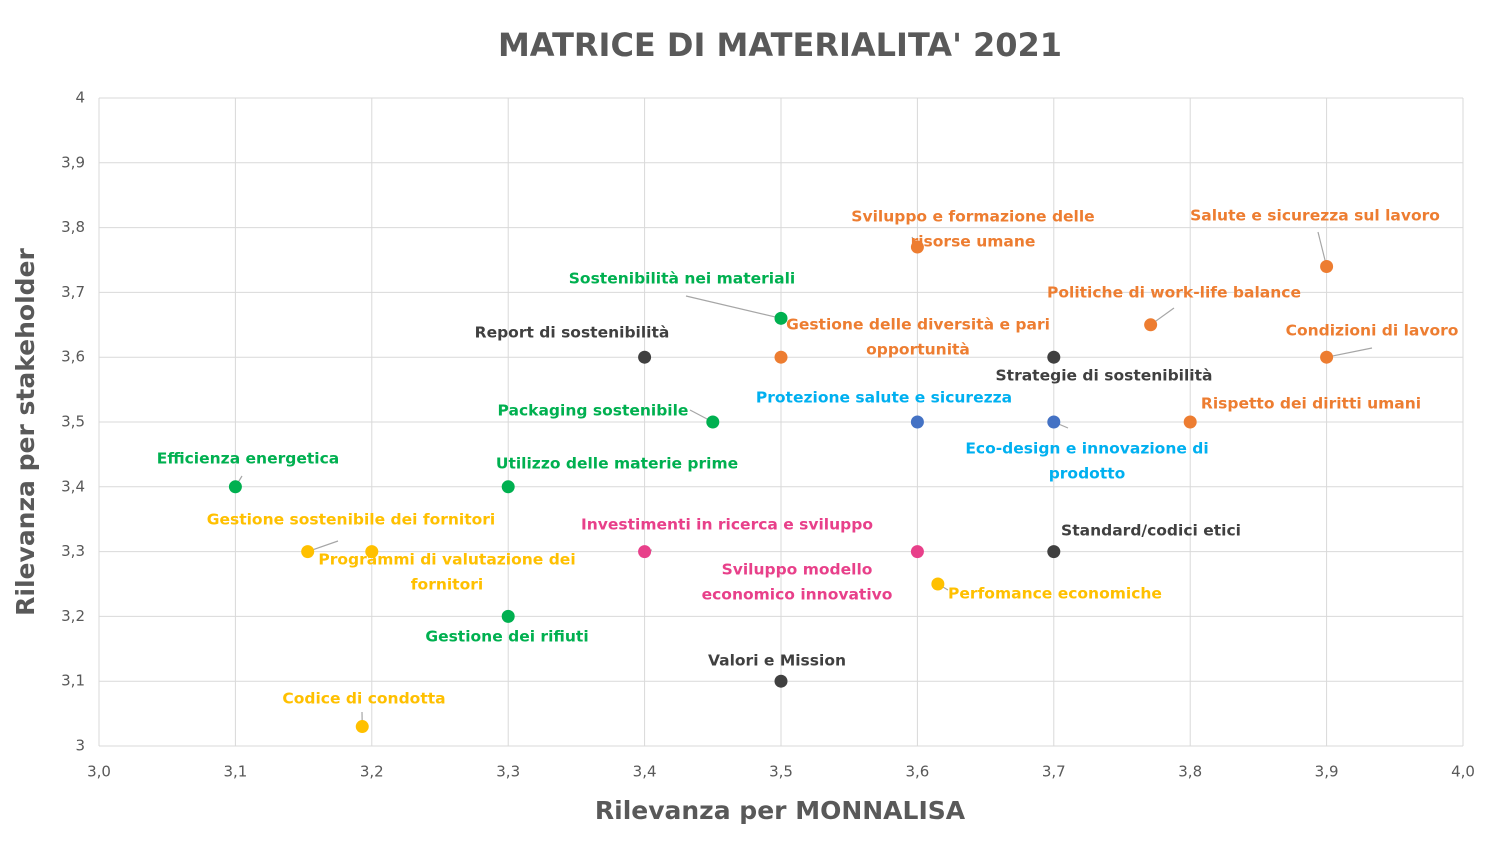 This screenshot has height=845, width=1500. What do you see at coordinates (777, 661) in the screenshot?
I see `point-label: Valori e Mission` at bounding box center [777, 661].